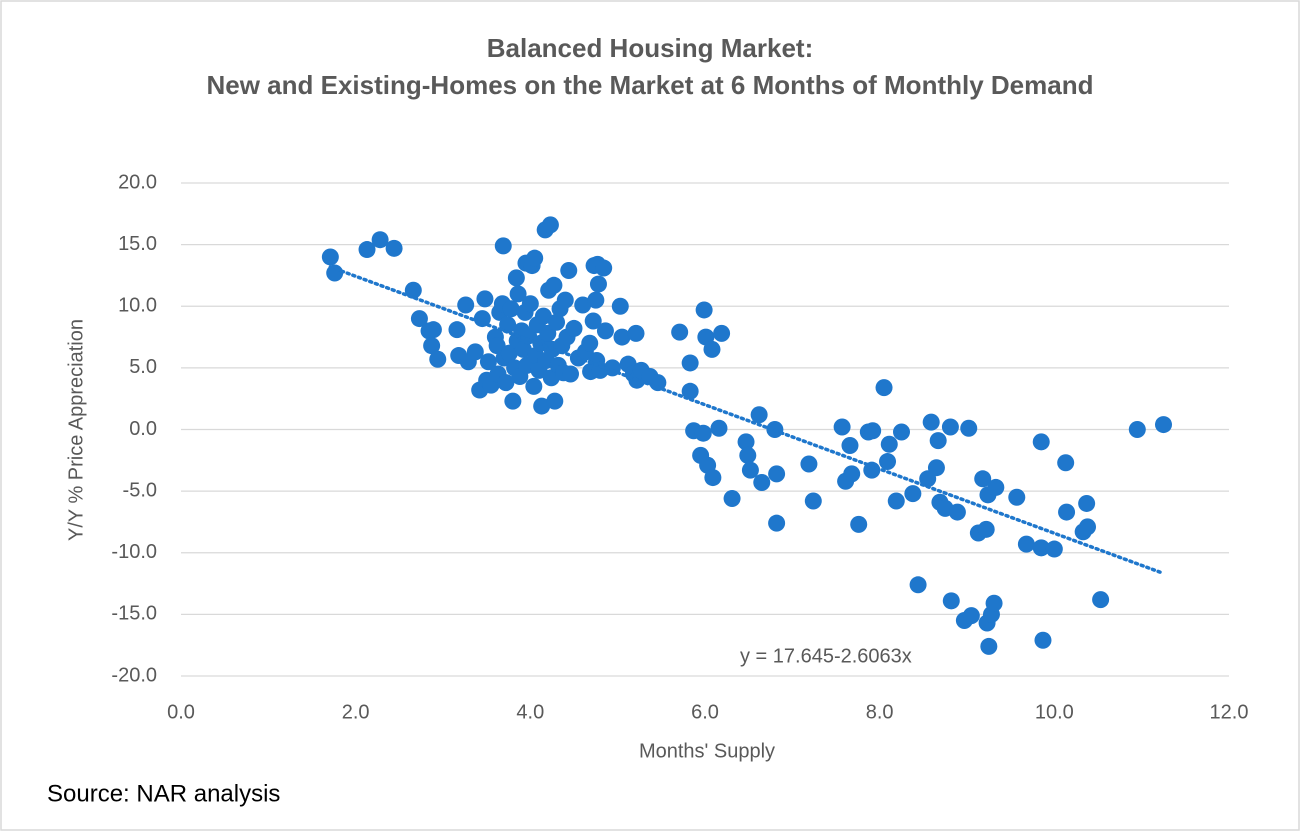 This screenshot has height=831, width=1300. What do you see at coordinates (163, 793) in the screenshot?
I see `source-note: Source: NAR analysis` at bounding box center [163, 793].